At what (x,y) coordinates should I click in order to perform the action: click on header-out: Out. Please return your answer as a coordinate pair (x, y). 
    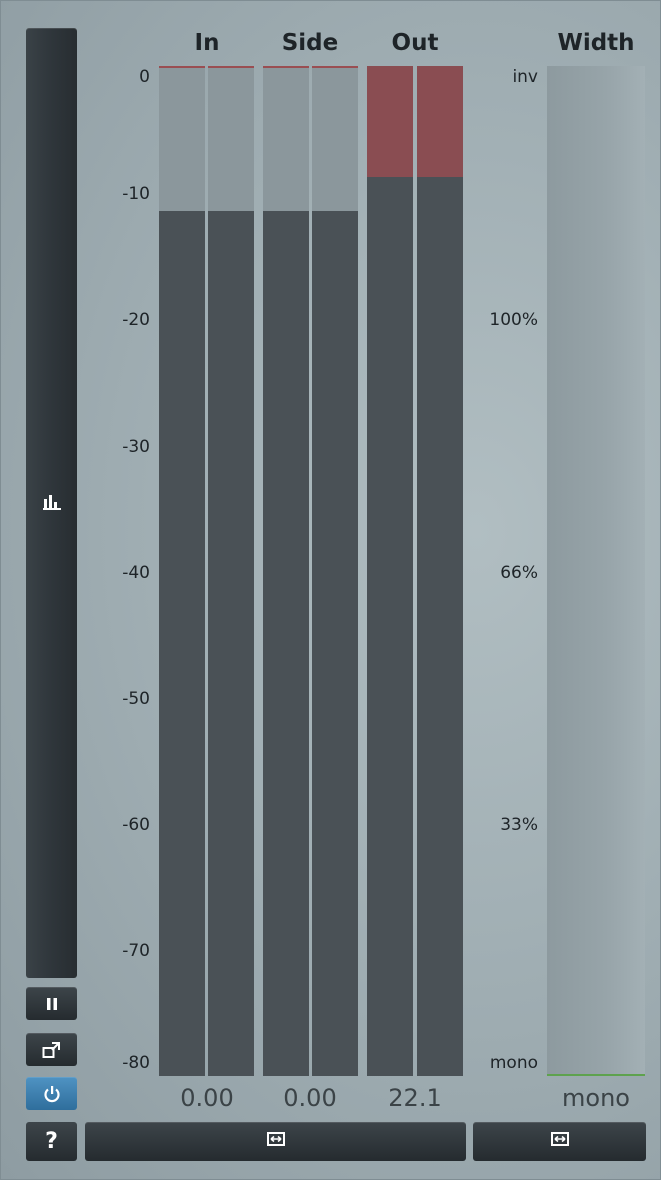
    Looking at the image, I should click on (415, 43).